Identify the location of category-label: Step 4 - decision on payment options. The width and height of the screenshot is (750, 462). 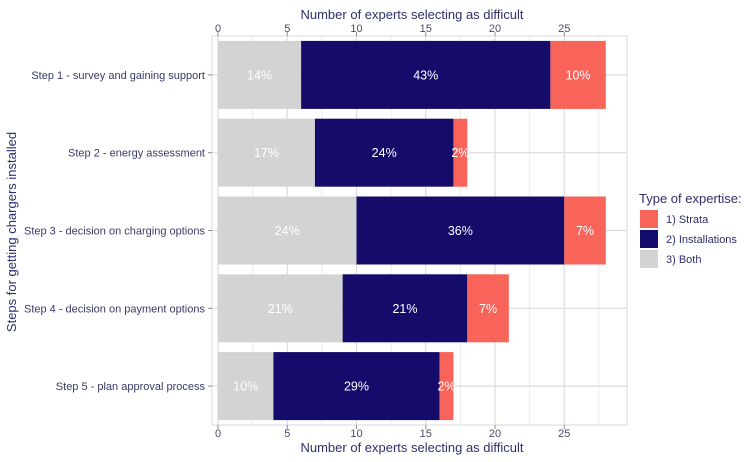
(115, 309).